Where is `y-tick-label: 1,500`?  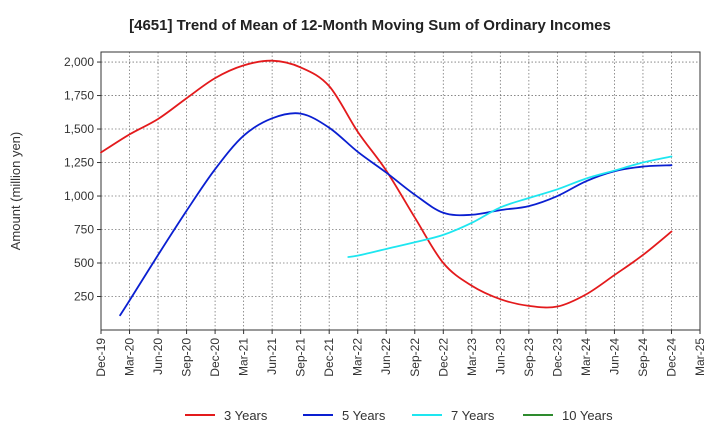
y-tick-label: 1,500 is located at coordinates (79, 129).